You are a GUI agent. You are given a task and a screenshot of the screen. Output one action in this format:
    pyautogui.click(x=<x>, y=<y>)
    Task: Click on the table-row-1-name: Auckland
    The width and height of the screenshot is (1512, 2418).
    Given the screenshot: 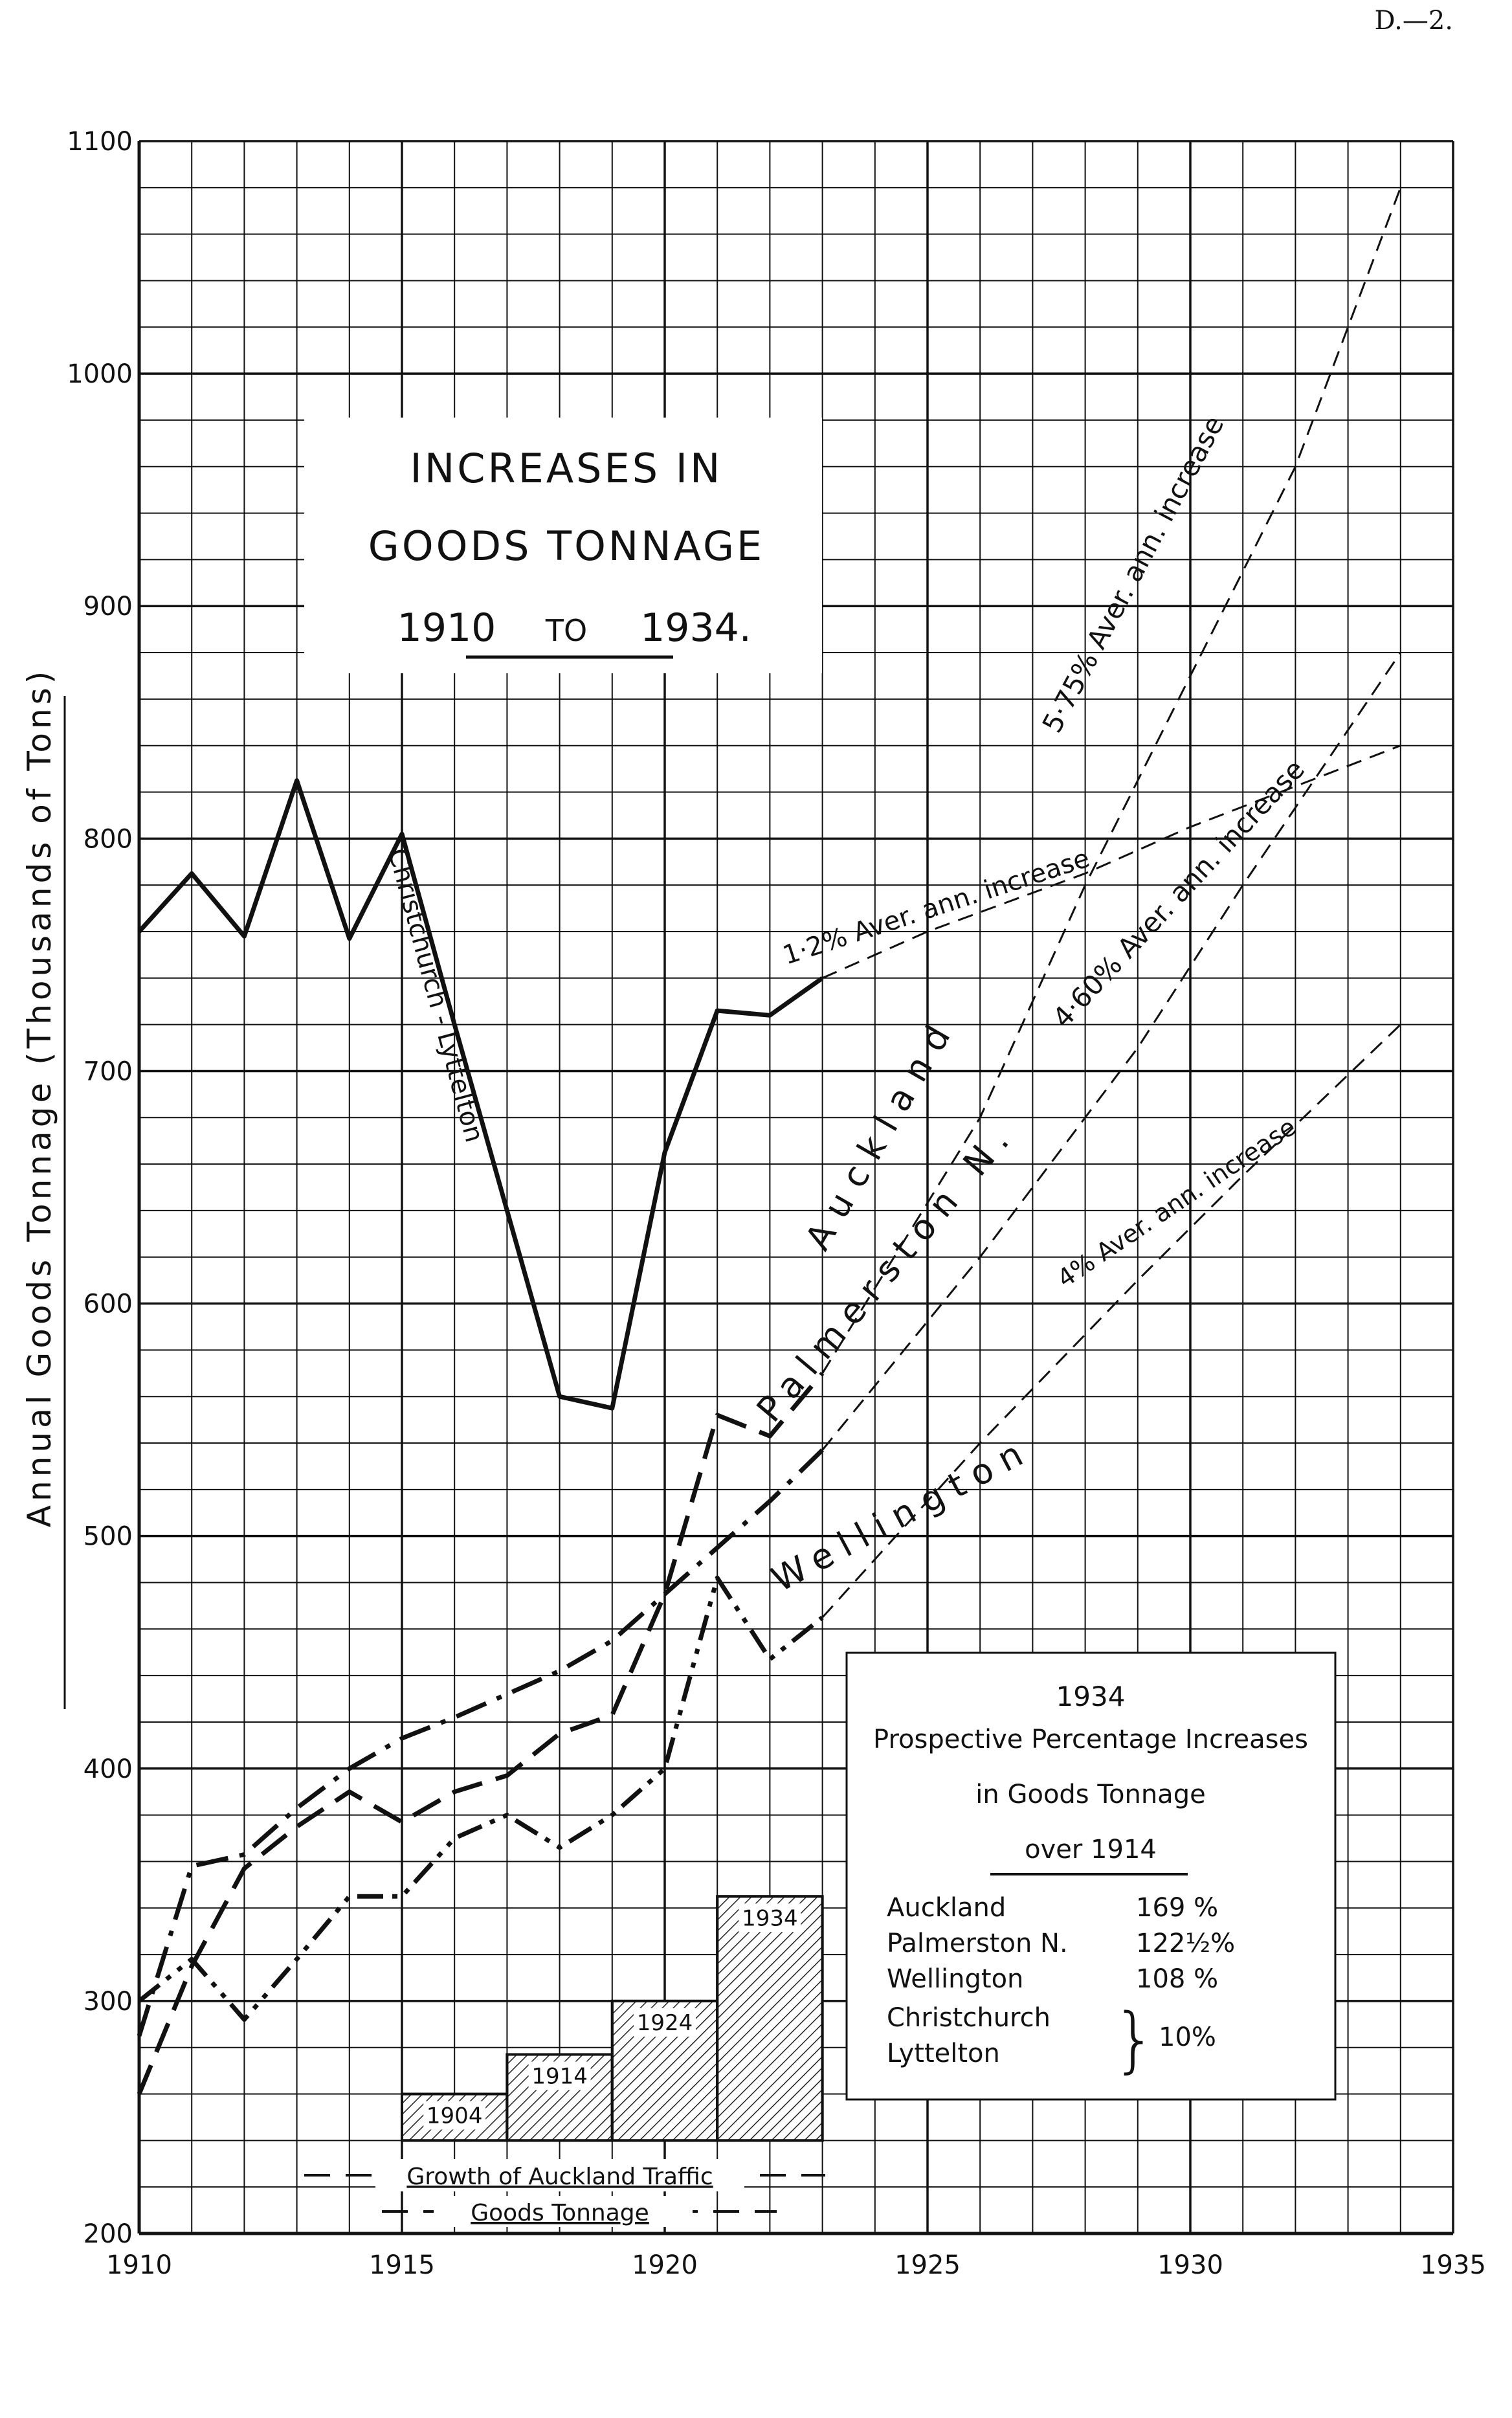 What is the action you would take?
    pyautogui.click(x=946, y=1908)
    